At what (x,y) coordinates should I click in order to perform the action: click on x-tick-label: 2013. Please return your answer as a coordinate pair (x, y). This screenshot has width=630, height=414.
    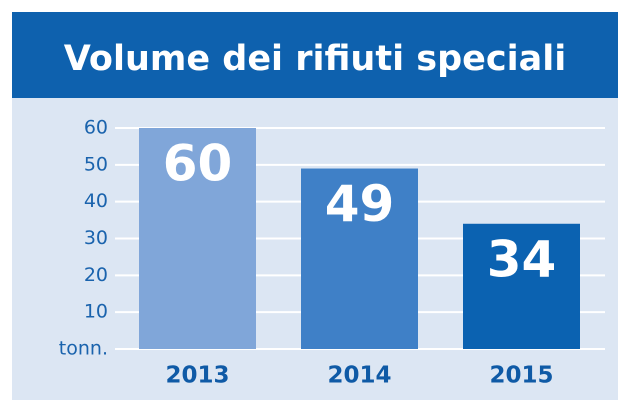
    Looking at the image, I should click on (197, 376).